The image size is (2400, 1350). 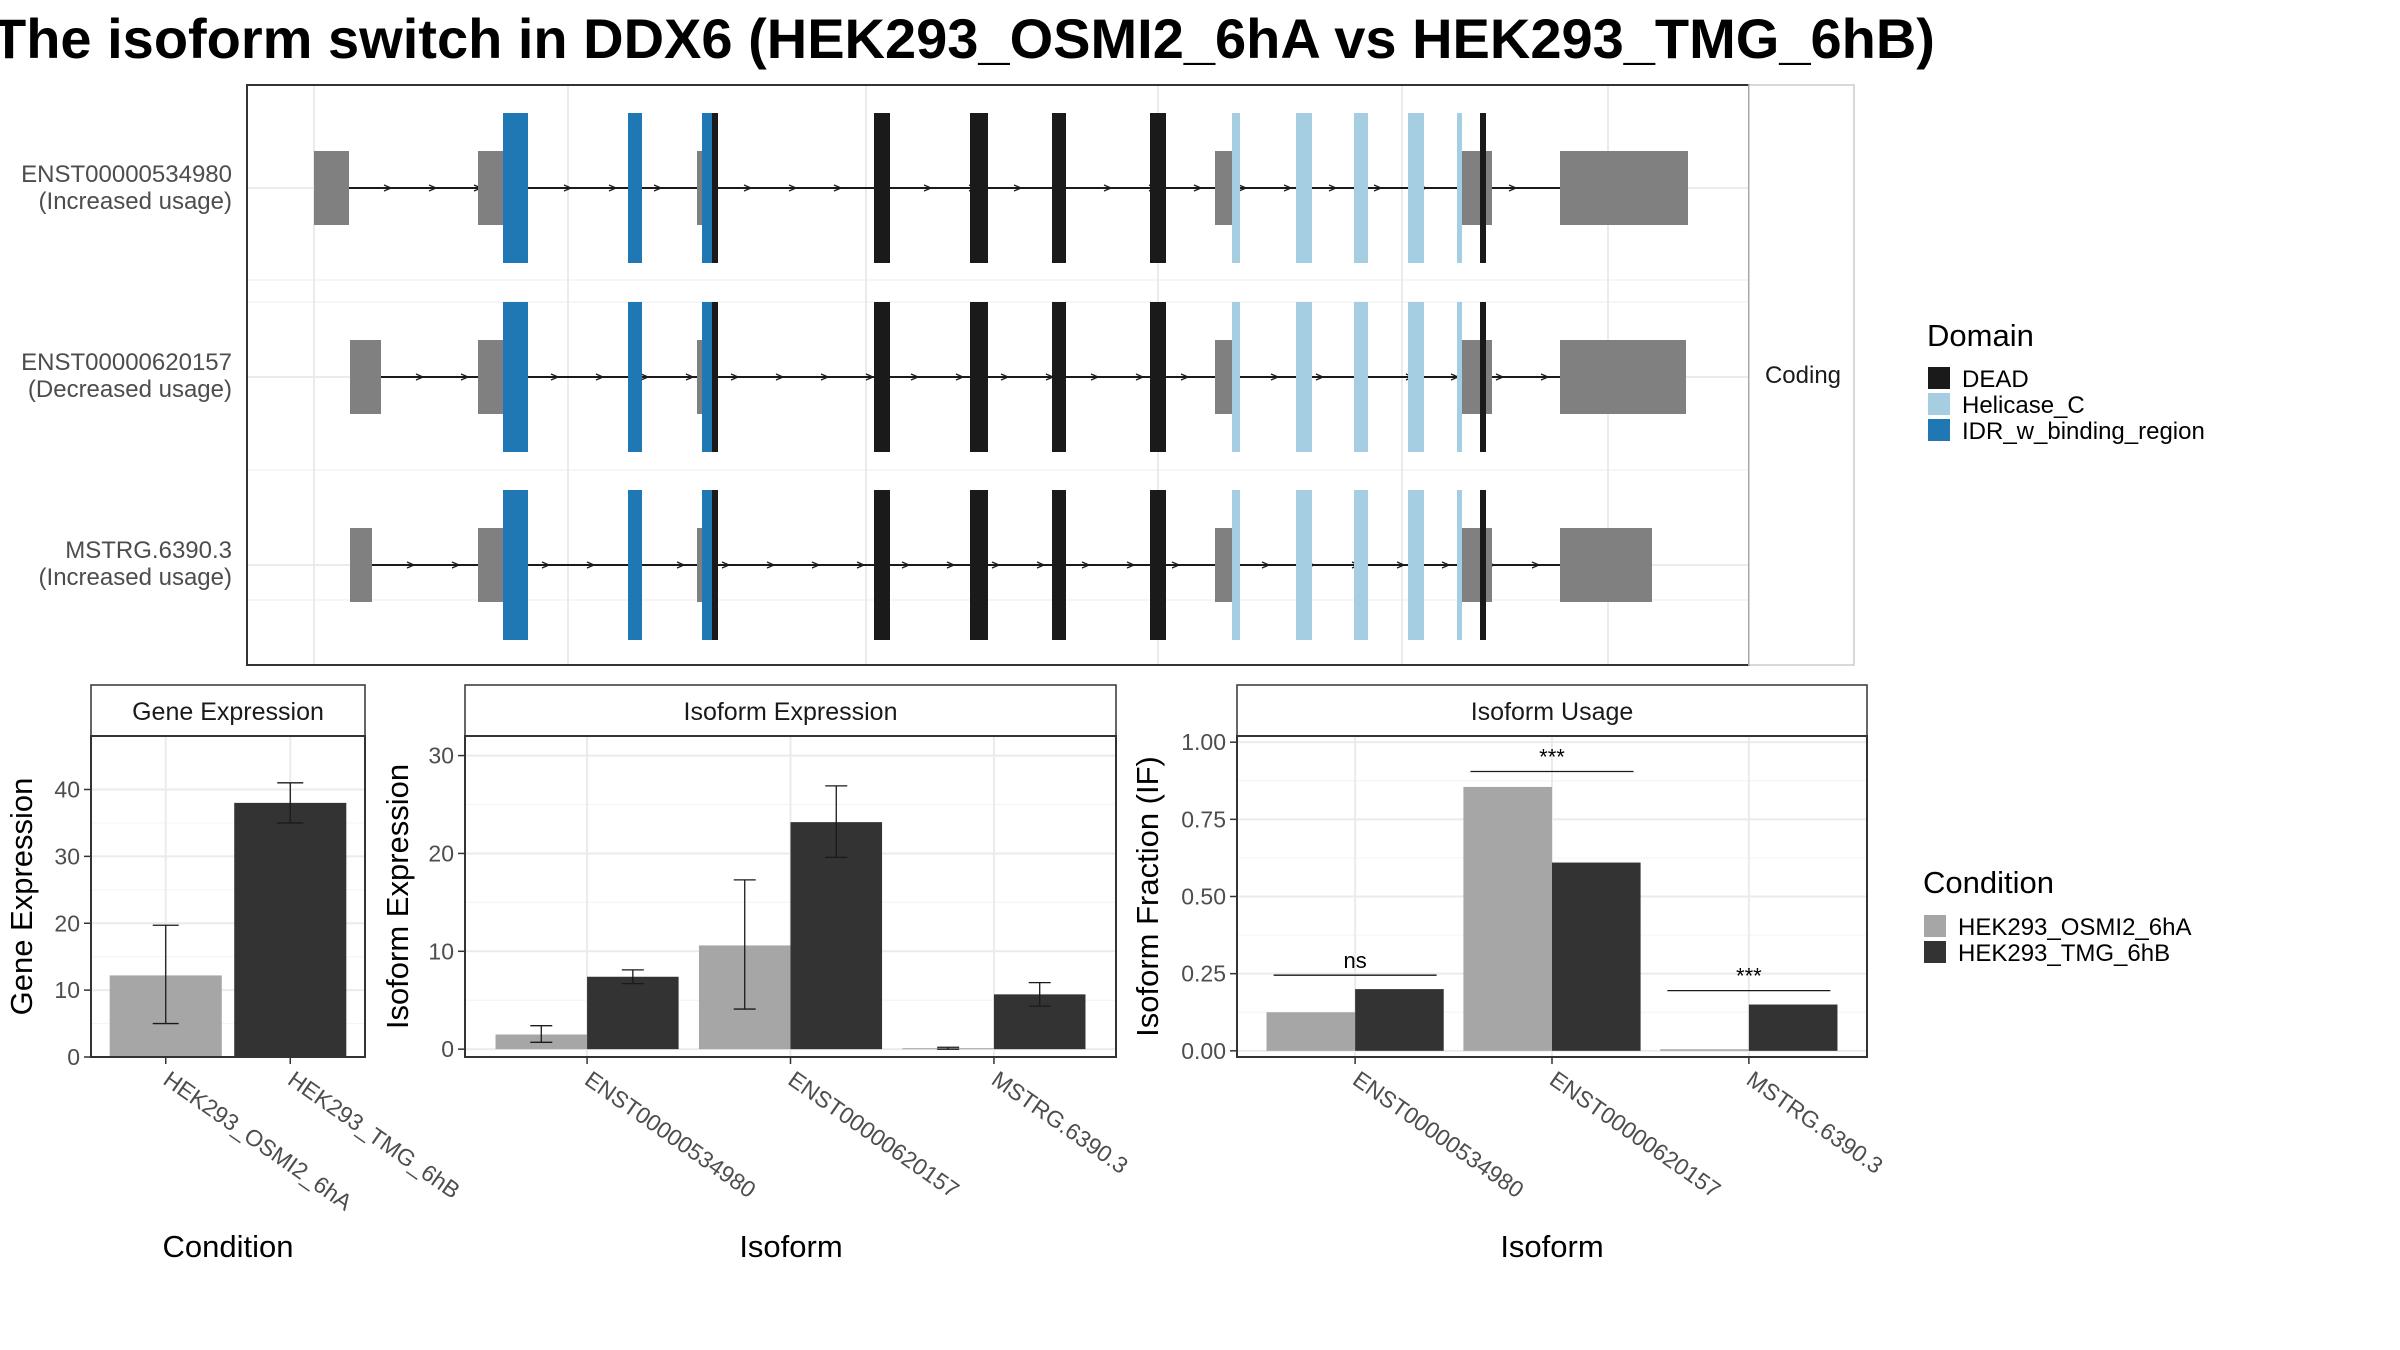 What do you see at coordinates (441, 951) in the screenshot?
I see `y-tick-label: 10` at bounding box center [441, 951].